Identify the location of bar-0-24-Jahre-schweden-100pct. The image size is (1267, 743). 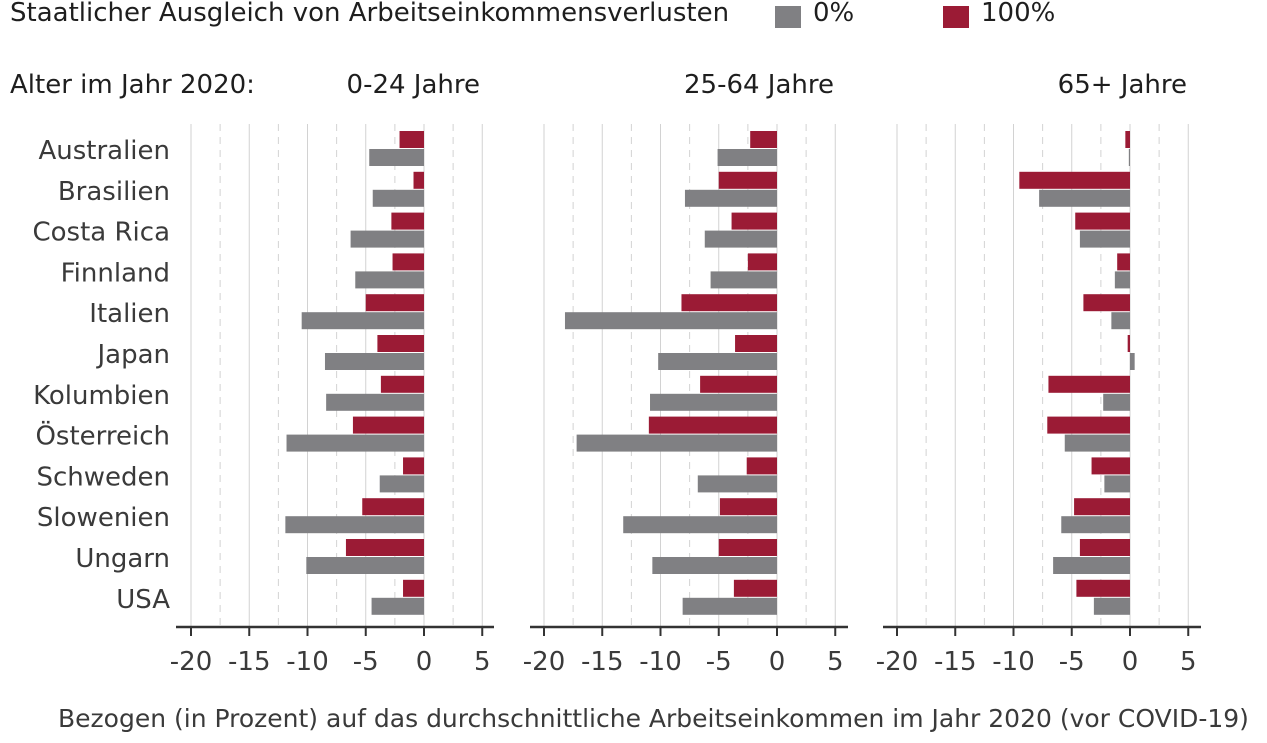
(413, 466).